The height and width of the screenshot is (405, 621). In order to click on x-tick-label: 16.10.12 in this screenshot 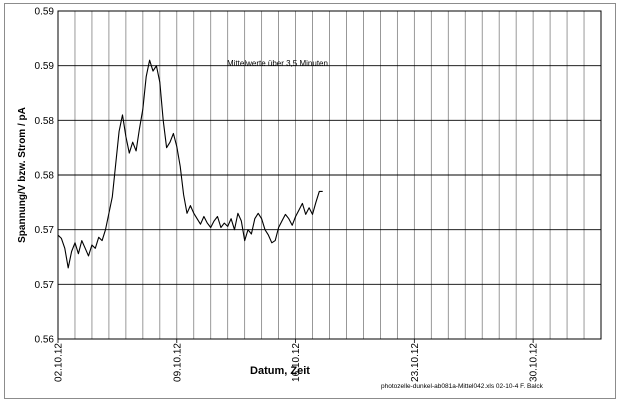, I will do `click(296, 362)`.